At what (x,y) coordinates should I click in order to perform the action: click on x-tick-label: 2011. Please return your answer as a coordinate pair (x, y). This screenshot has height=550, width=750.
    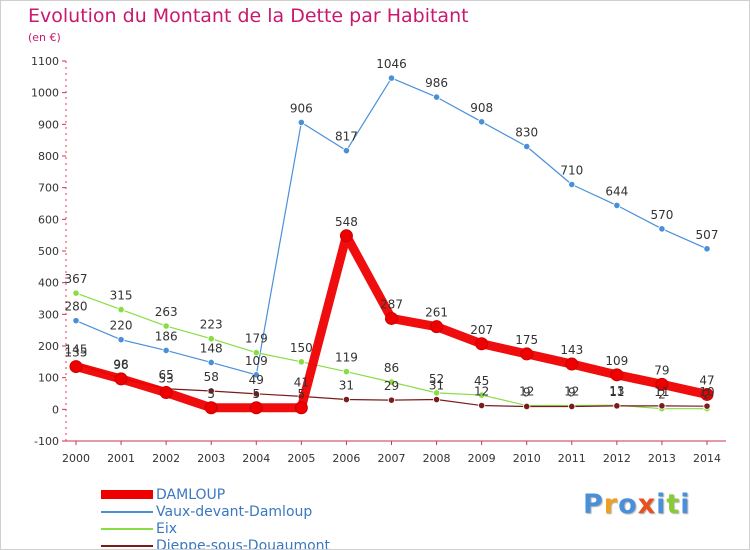
    Looking at the image, I should click on (572, 458).